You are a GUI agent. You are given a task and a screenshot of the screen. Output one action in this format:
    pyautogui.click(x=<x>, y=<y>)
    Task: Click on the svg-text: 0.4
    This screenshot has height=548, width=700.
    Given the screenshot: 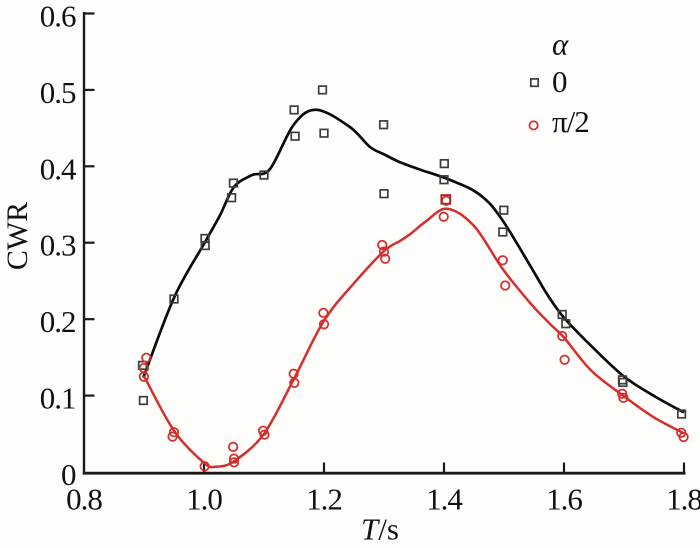 What is the action you would take?
    pyautogui.click(x=58, y=168)
    